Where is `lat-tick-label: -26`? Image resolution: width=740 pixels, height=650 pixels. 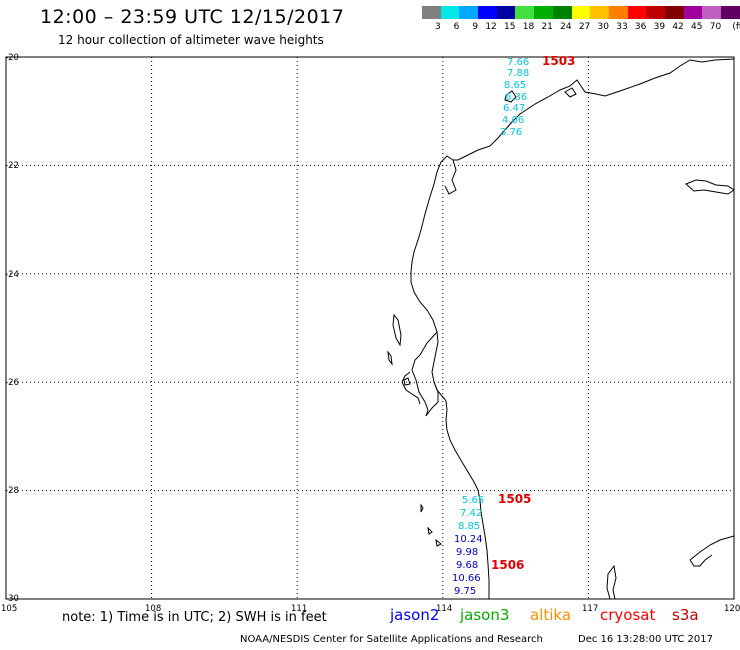
lat-tick-label: -26 is located at coordinates (12, 383).